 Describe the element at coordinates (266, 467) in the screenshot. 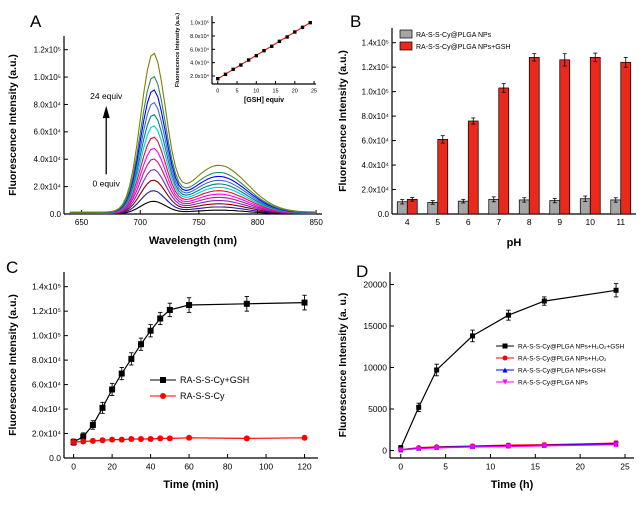

I see `x-tick-label: 100` at that location.